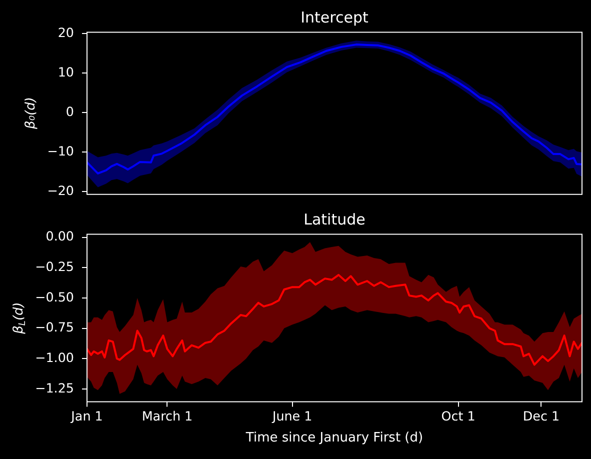 This screenshot has height=459, width=591. I want to click on x-tick-label: Dec 1, so click(541, 416).